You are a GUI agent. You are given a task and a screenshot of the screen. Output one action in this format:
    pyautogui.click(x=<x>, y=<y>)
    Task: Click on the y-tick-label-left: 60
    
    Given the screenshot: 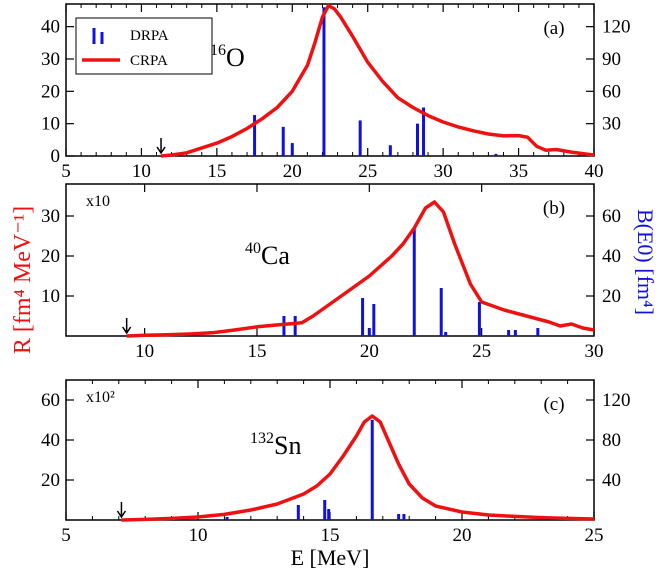 What is the action you would take?
    pyautogui.click(x=50, y=400)
    